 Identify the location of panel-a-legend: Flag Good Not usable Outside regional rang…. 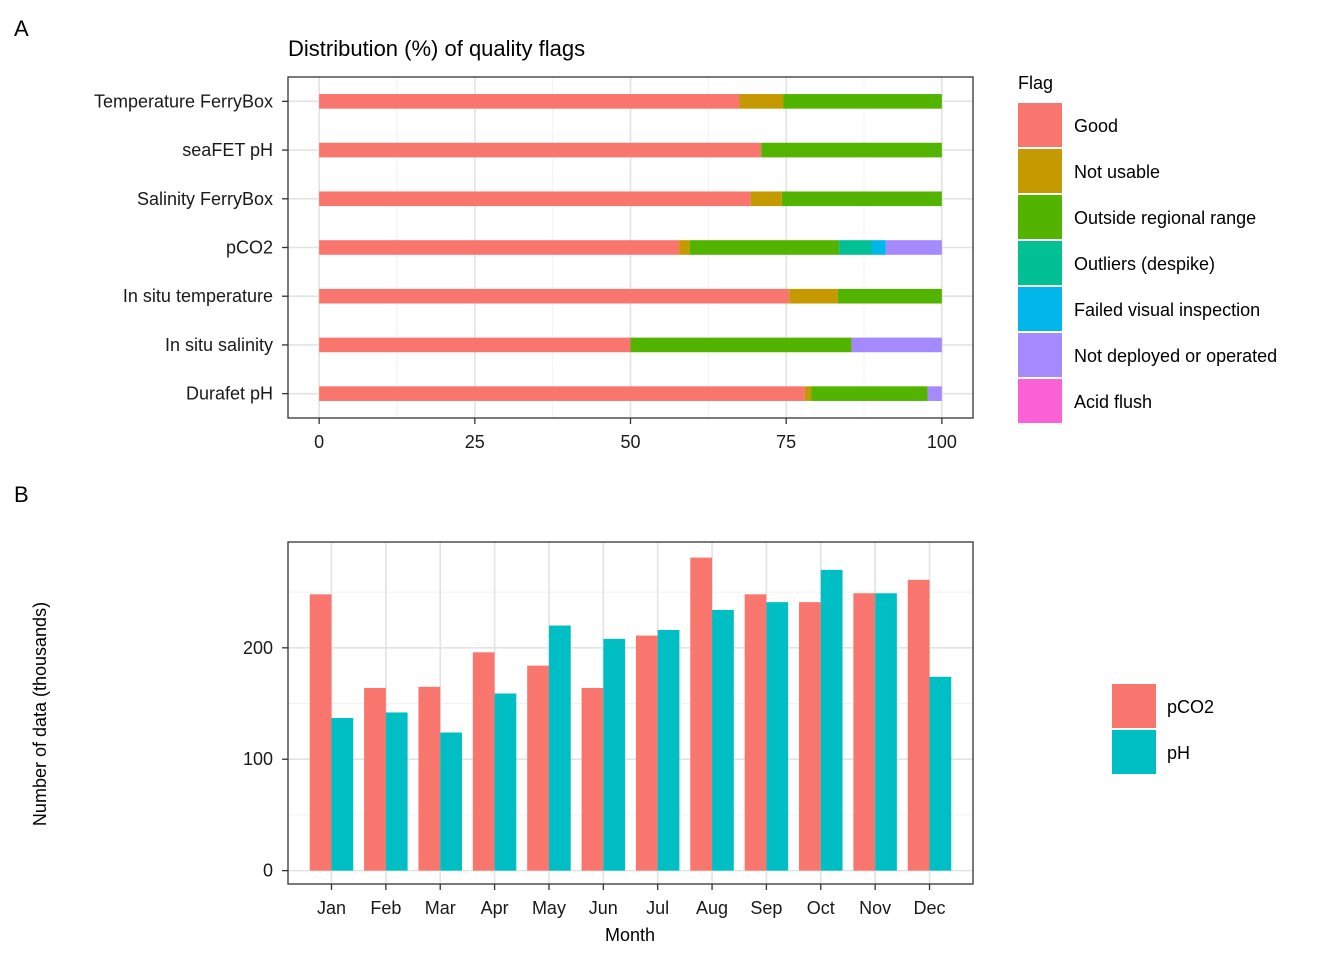
(1147, 248).